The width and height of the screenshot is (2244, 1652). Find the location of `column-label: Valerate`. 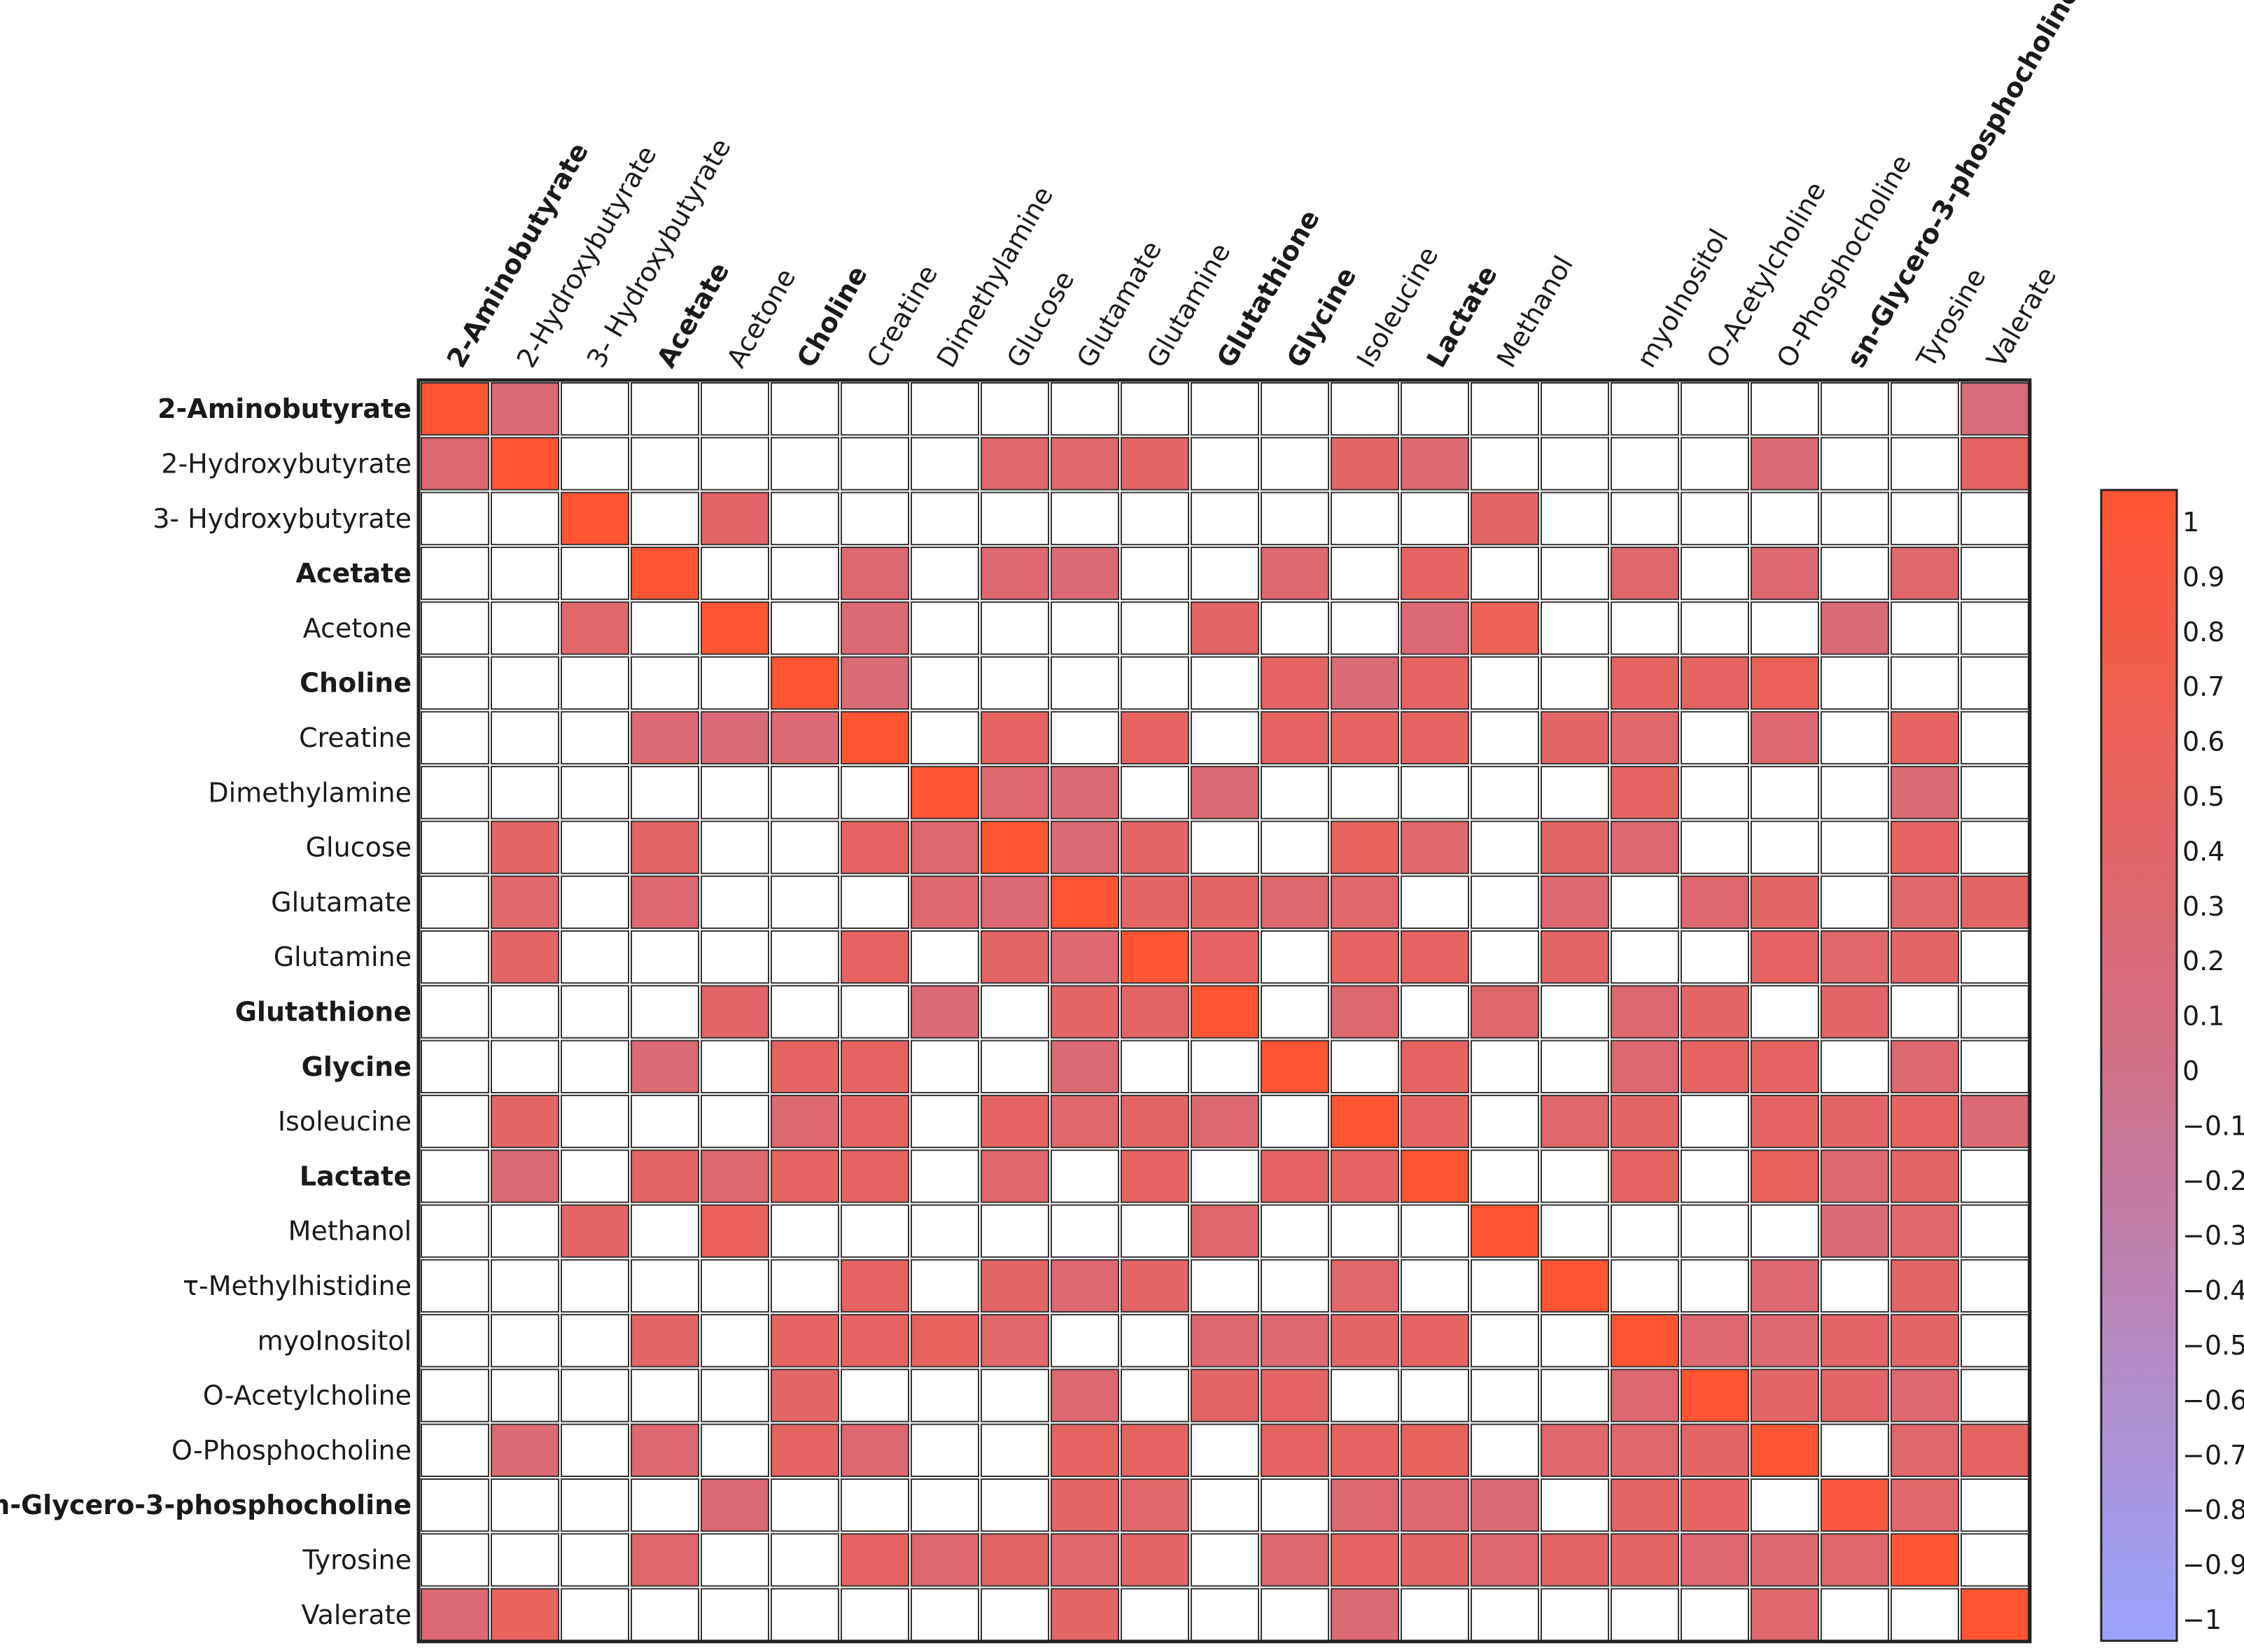

column-label: Valerate is located at coordinates (2022, 317).